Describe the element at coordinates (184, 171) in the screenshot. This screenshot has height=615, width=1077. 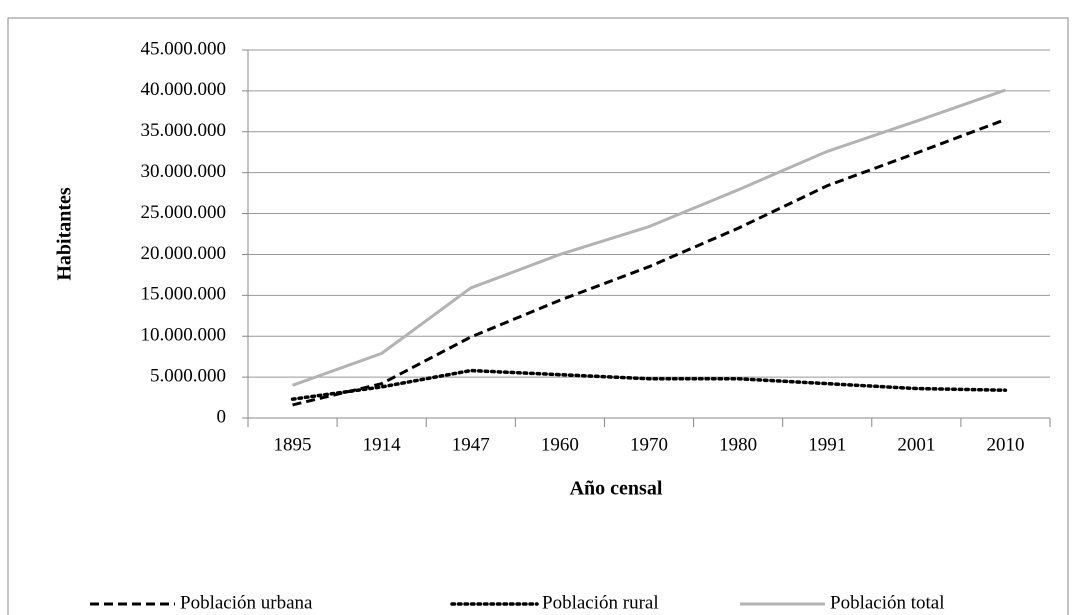
I see `y-tick-label: 30.000.000` at that location.